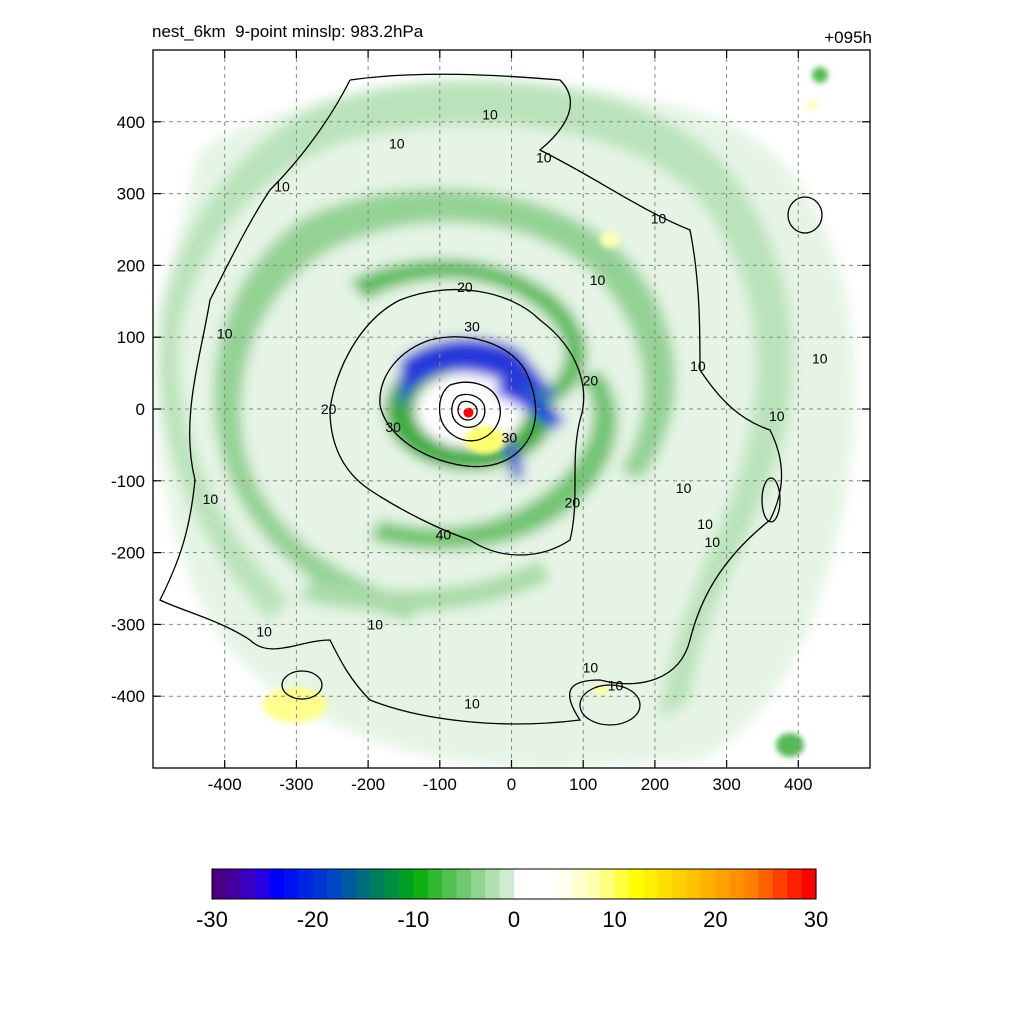 The image size is (1024, 1024). I want to click on y-tick-label: -300, so click(128, 624).